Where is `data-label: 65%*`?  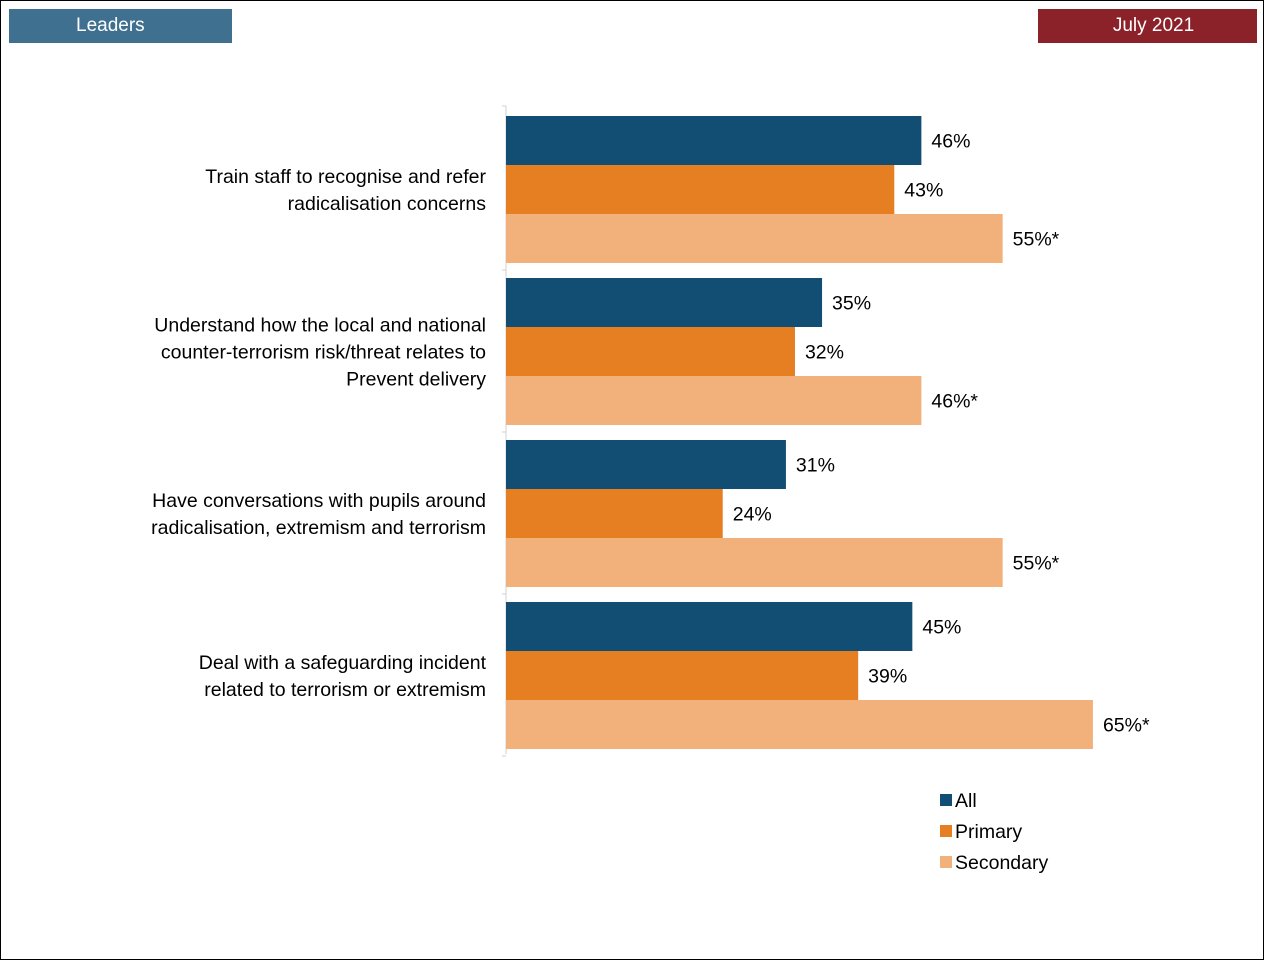
data-label: 65%* is located at coordinates (1126, 726).